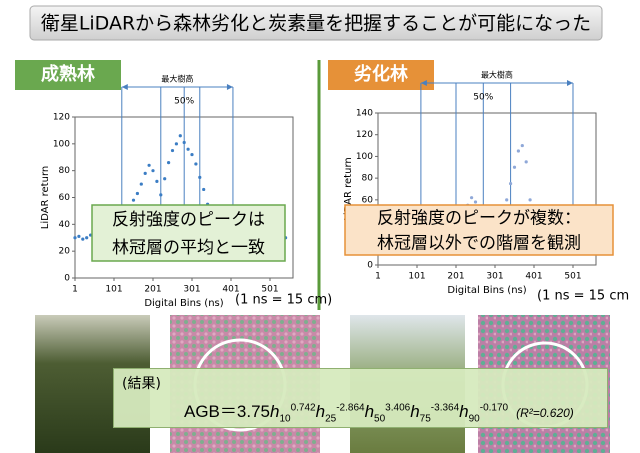 This screenshot has height=453, width=640. I want to click on callout-text: 反射強度のピークが複数：, so click(479, 219).